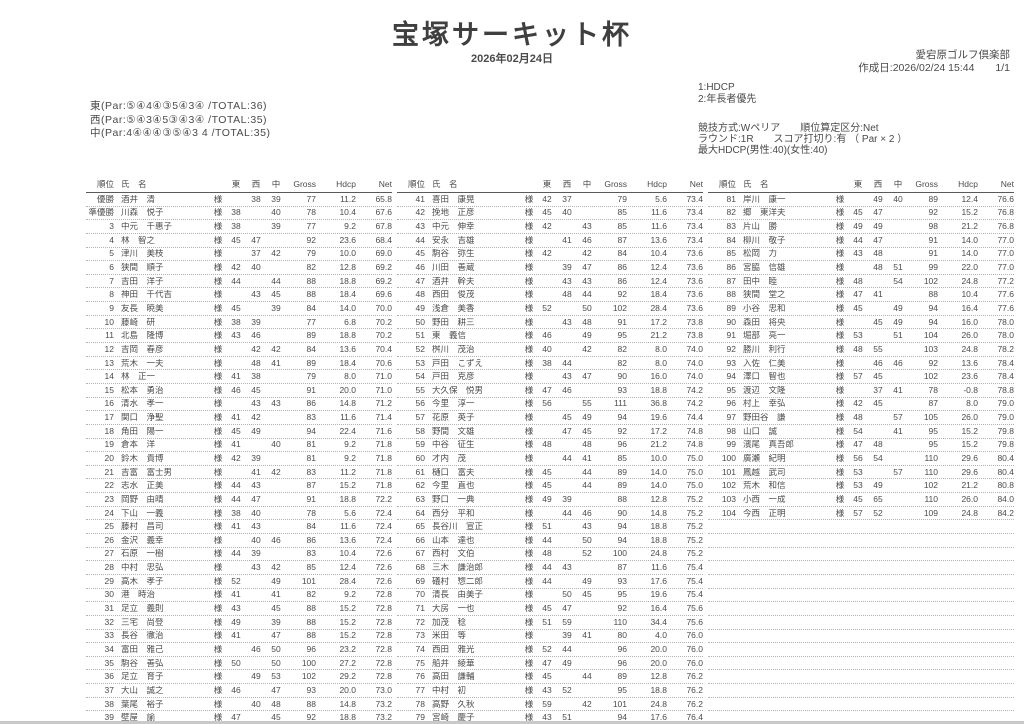  Describe the element at coordinates (658, 458) in the screenshot. I see `hdcp-cell: 10.0` at that location.